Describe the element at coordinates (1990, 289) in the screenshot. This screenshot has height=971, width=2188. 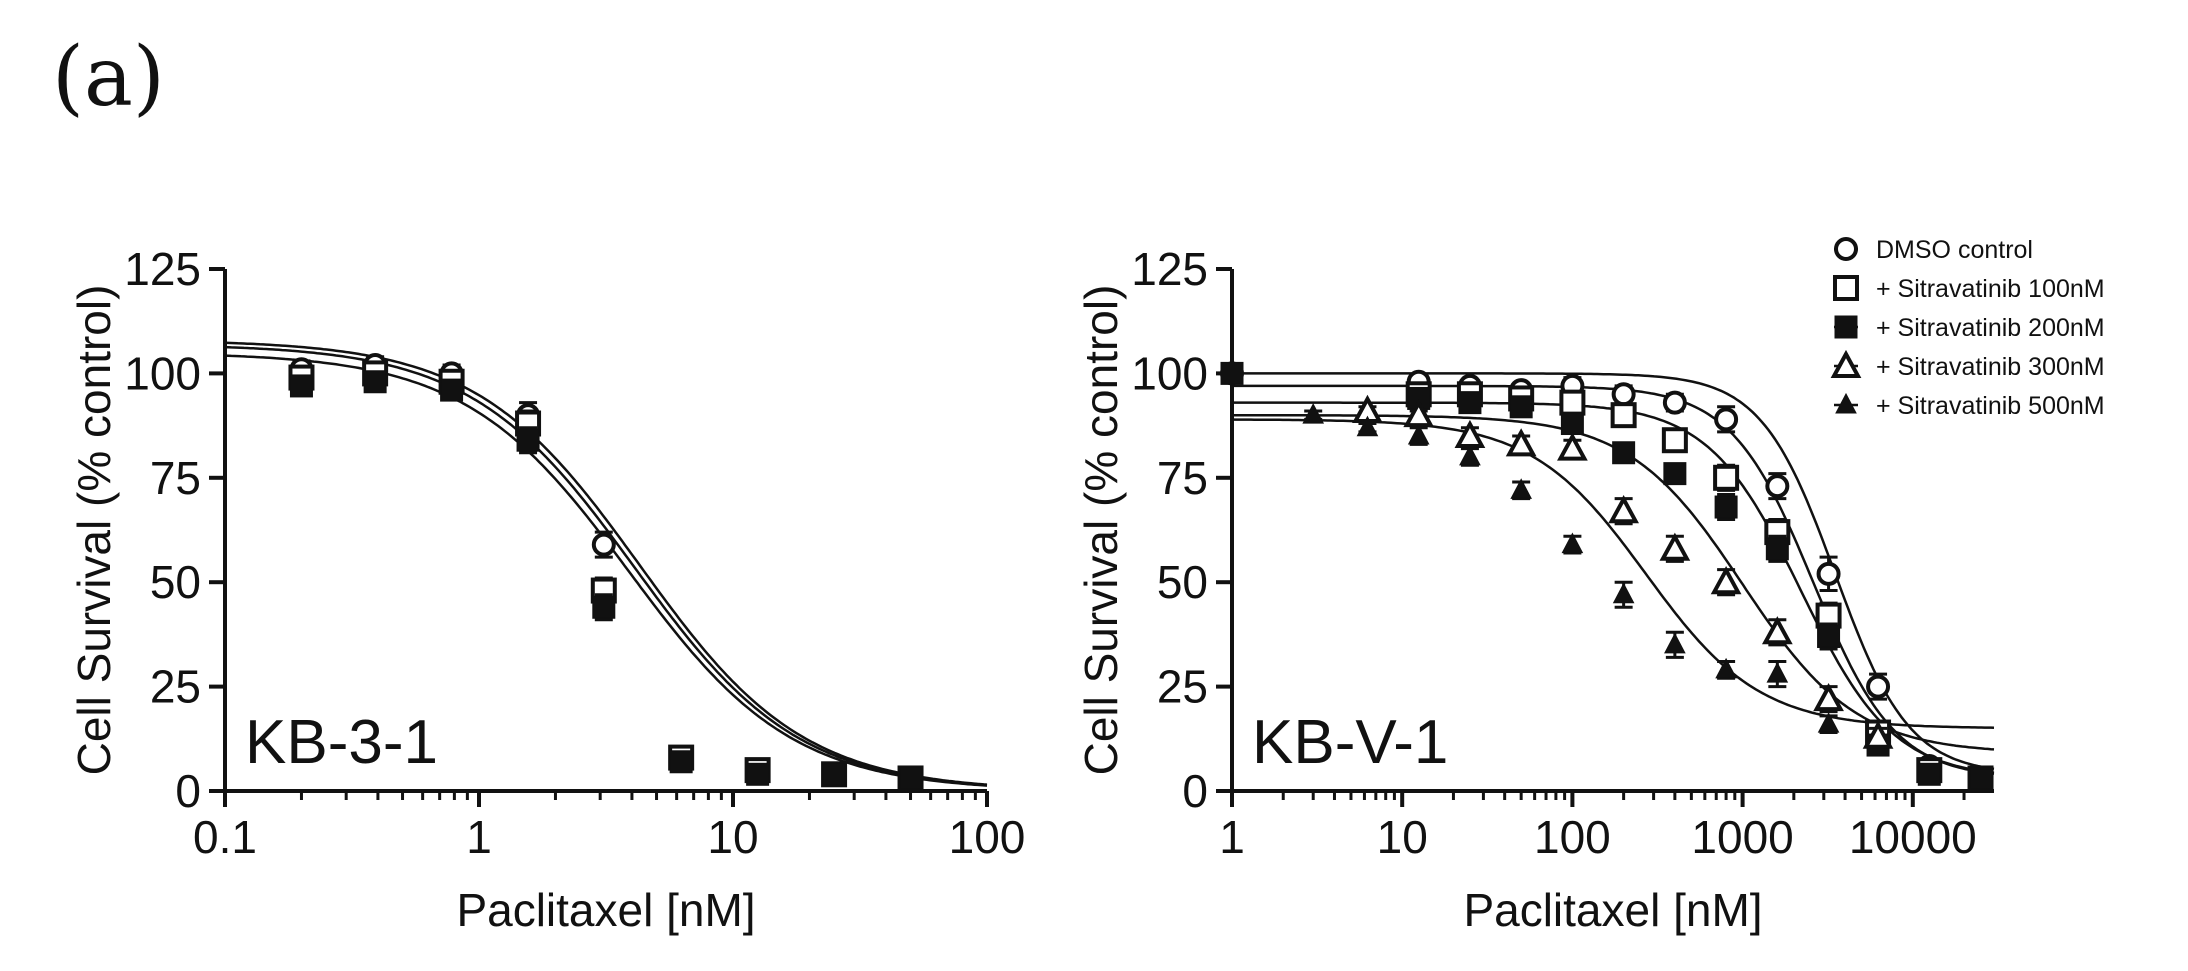
I see `legend-label: + Sitravatinib 100nM` at that location.